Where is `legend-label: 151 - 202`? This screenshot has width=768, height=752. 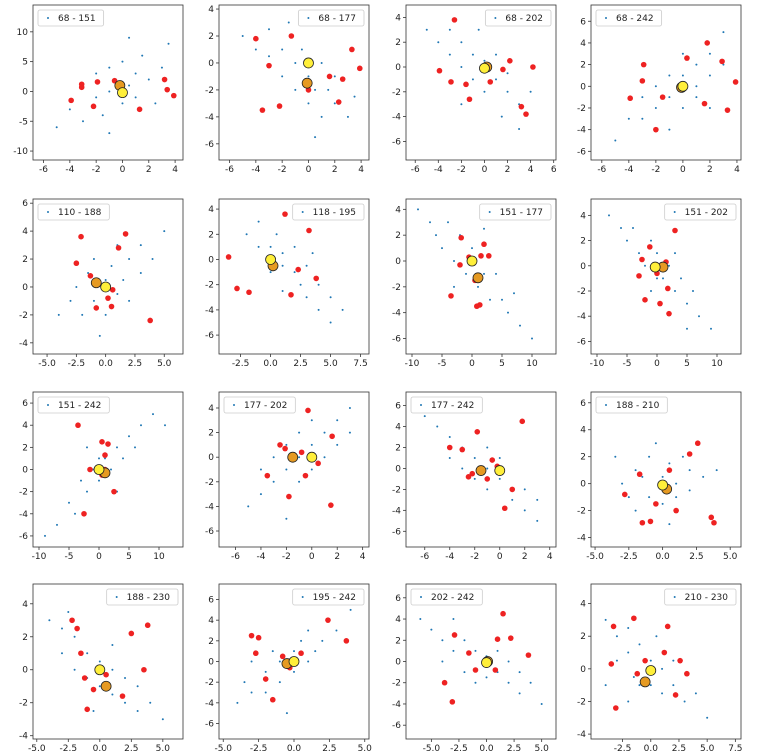 legend-label: 151 - 202 is located at coordinates (706, 213).